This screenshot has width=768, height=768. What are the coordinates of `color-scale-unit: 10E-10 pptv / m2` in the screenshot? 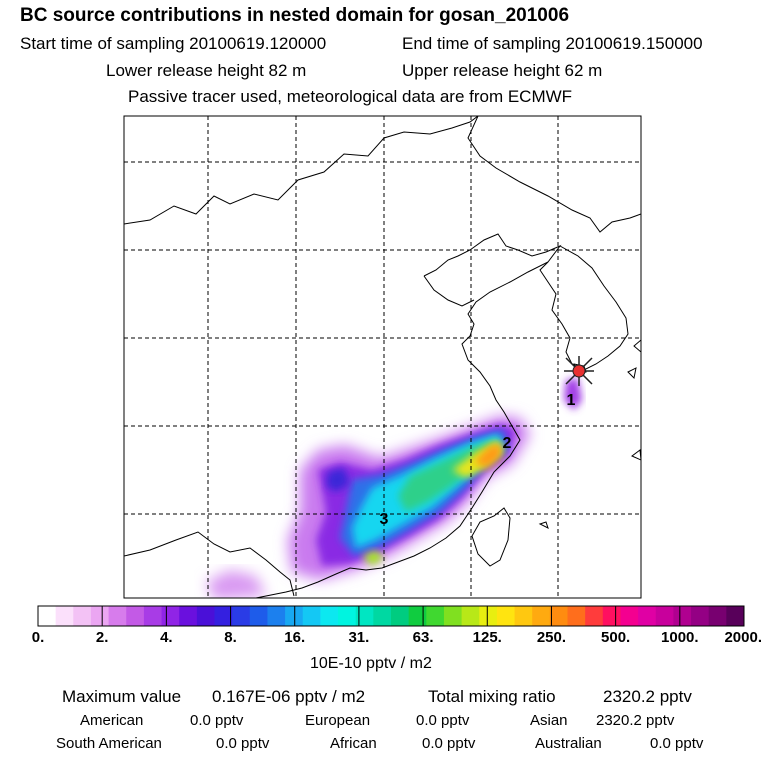 It's located at (371, 663).